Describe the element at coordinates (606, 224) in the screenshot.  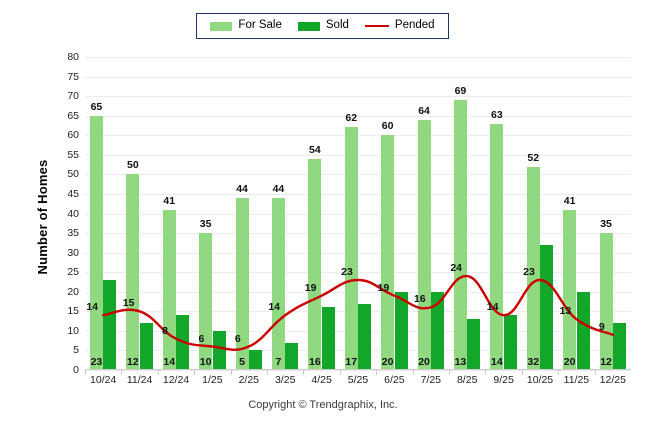
I see `label-for-sale: 35` at that location.